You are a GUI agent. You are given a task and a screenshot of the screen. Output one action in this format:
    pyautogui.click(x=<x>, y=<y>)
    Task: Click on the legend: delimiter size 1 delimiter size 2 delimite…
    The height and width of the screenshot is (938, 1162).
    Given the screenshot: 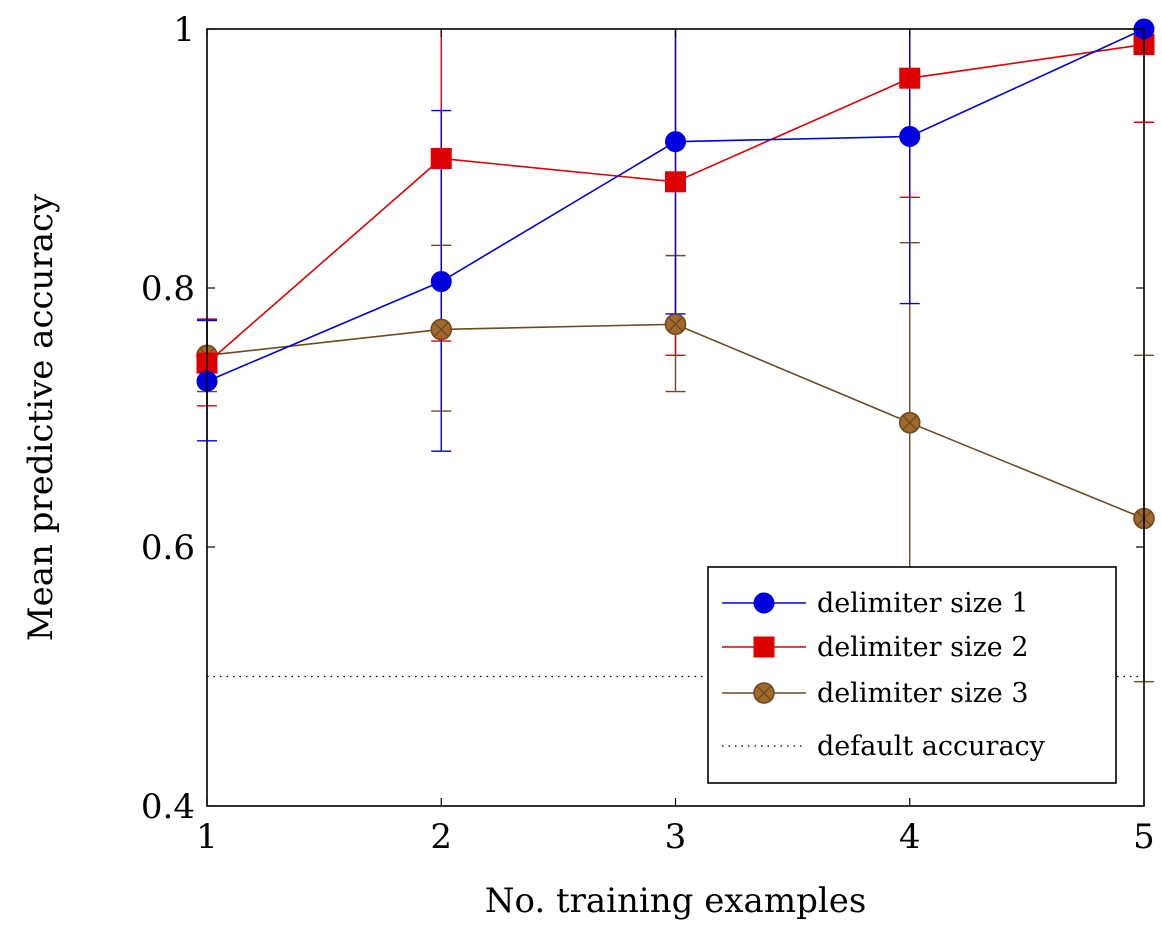 What is the action you would take?
    pyautogui.click(x=912, y=675)
    